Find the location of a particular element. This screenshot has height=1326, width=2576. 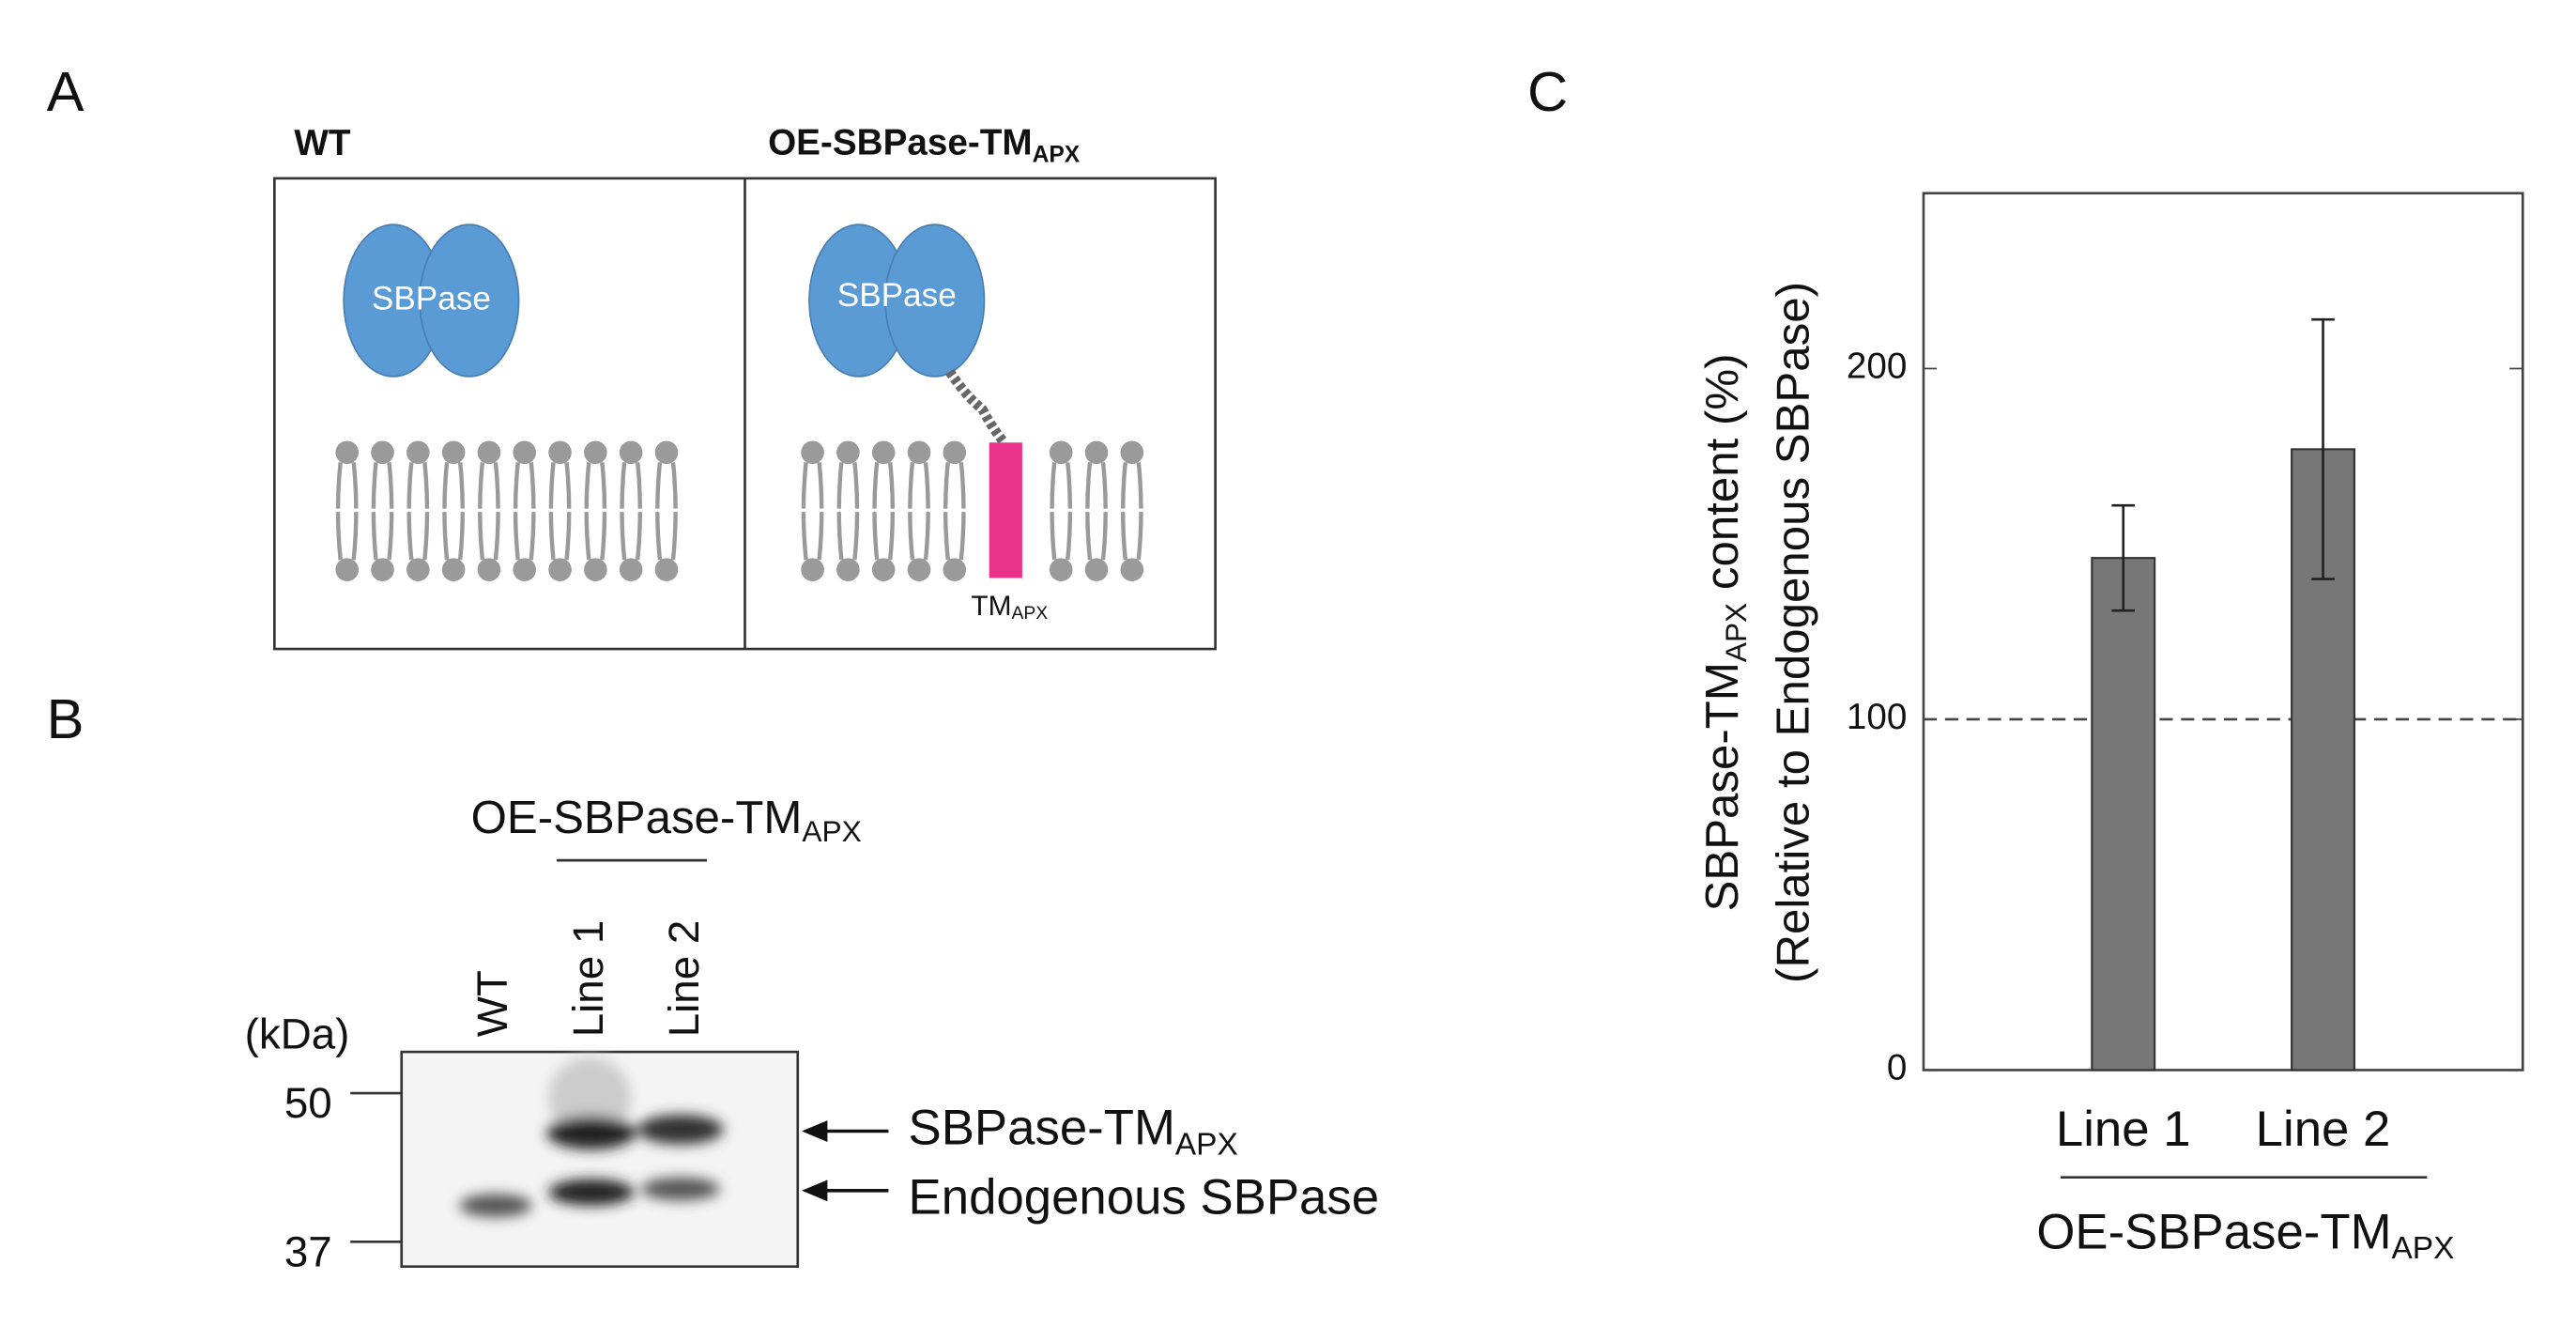

band-label: SBPase-TMAPX is located at coordinates (1074, 1131).